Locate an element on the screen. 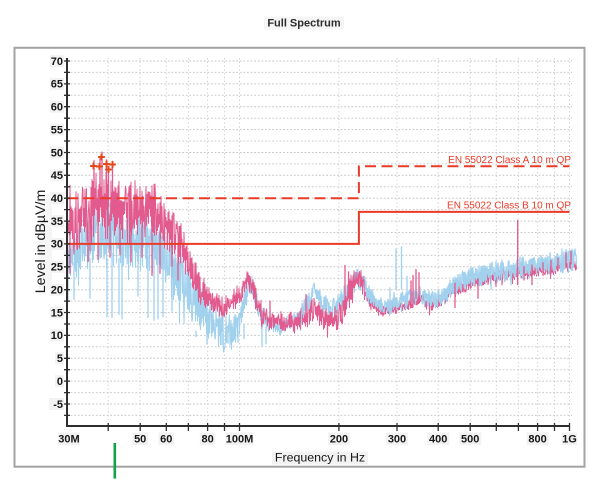 Image resolution: width=600 pixels, height=485 pixels. svg-text: 0 is located at coordinates (60, 382).